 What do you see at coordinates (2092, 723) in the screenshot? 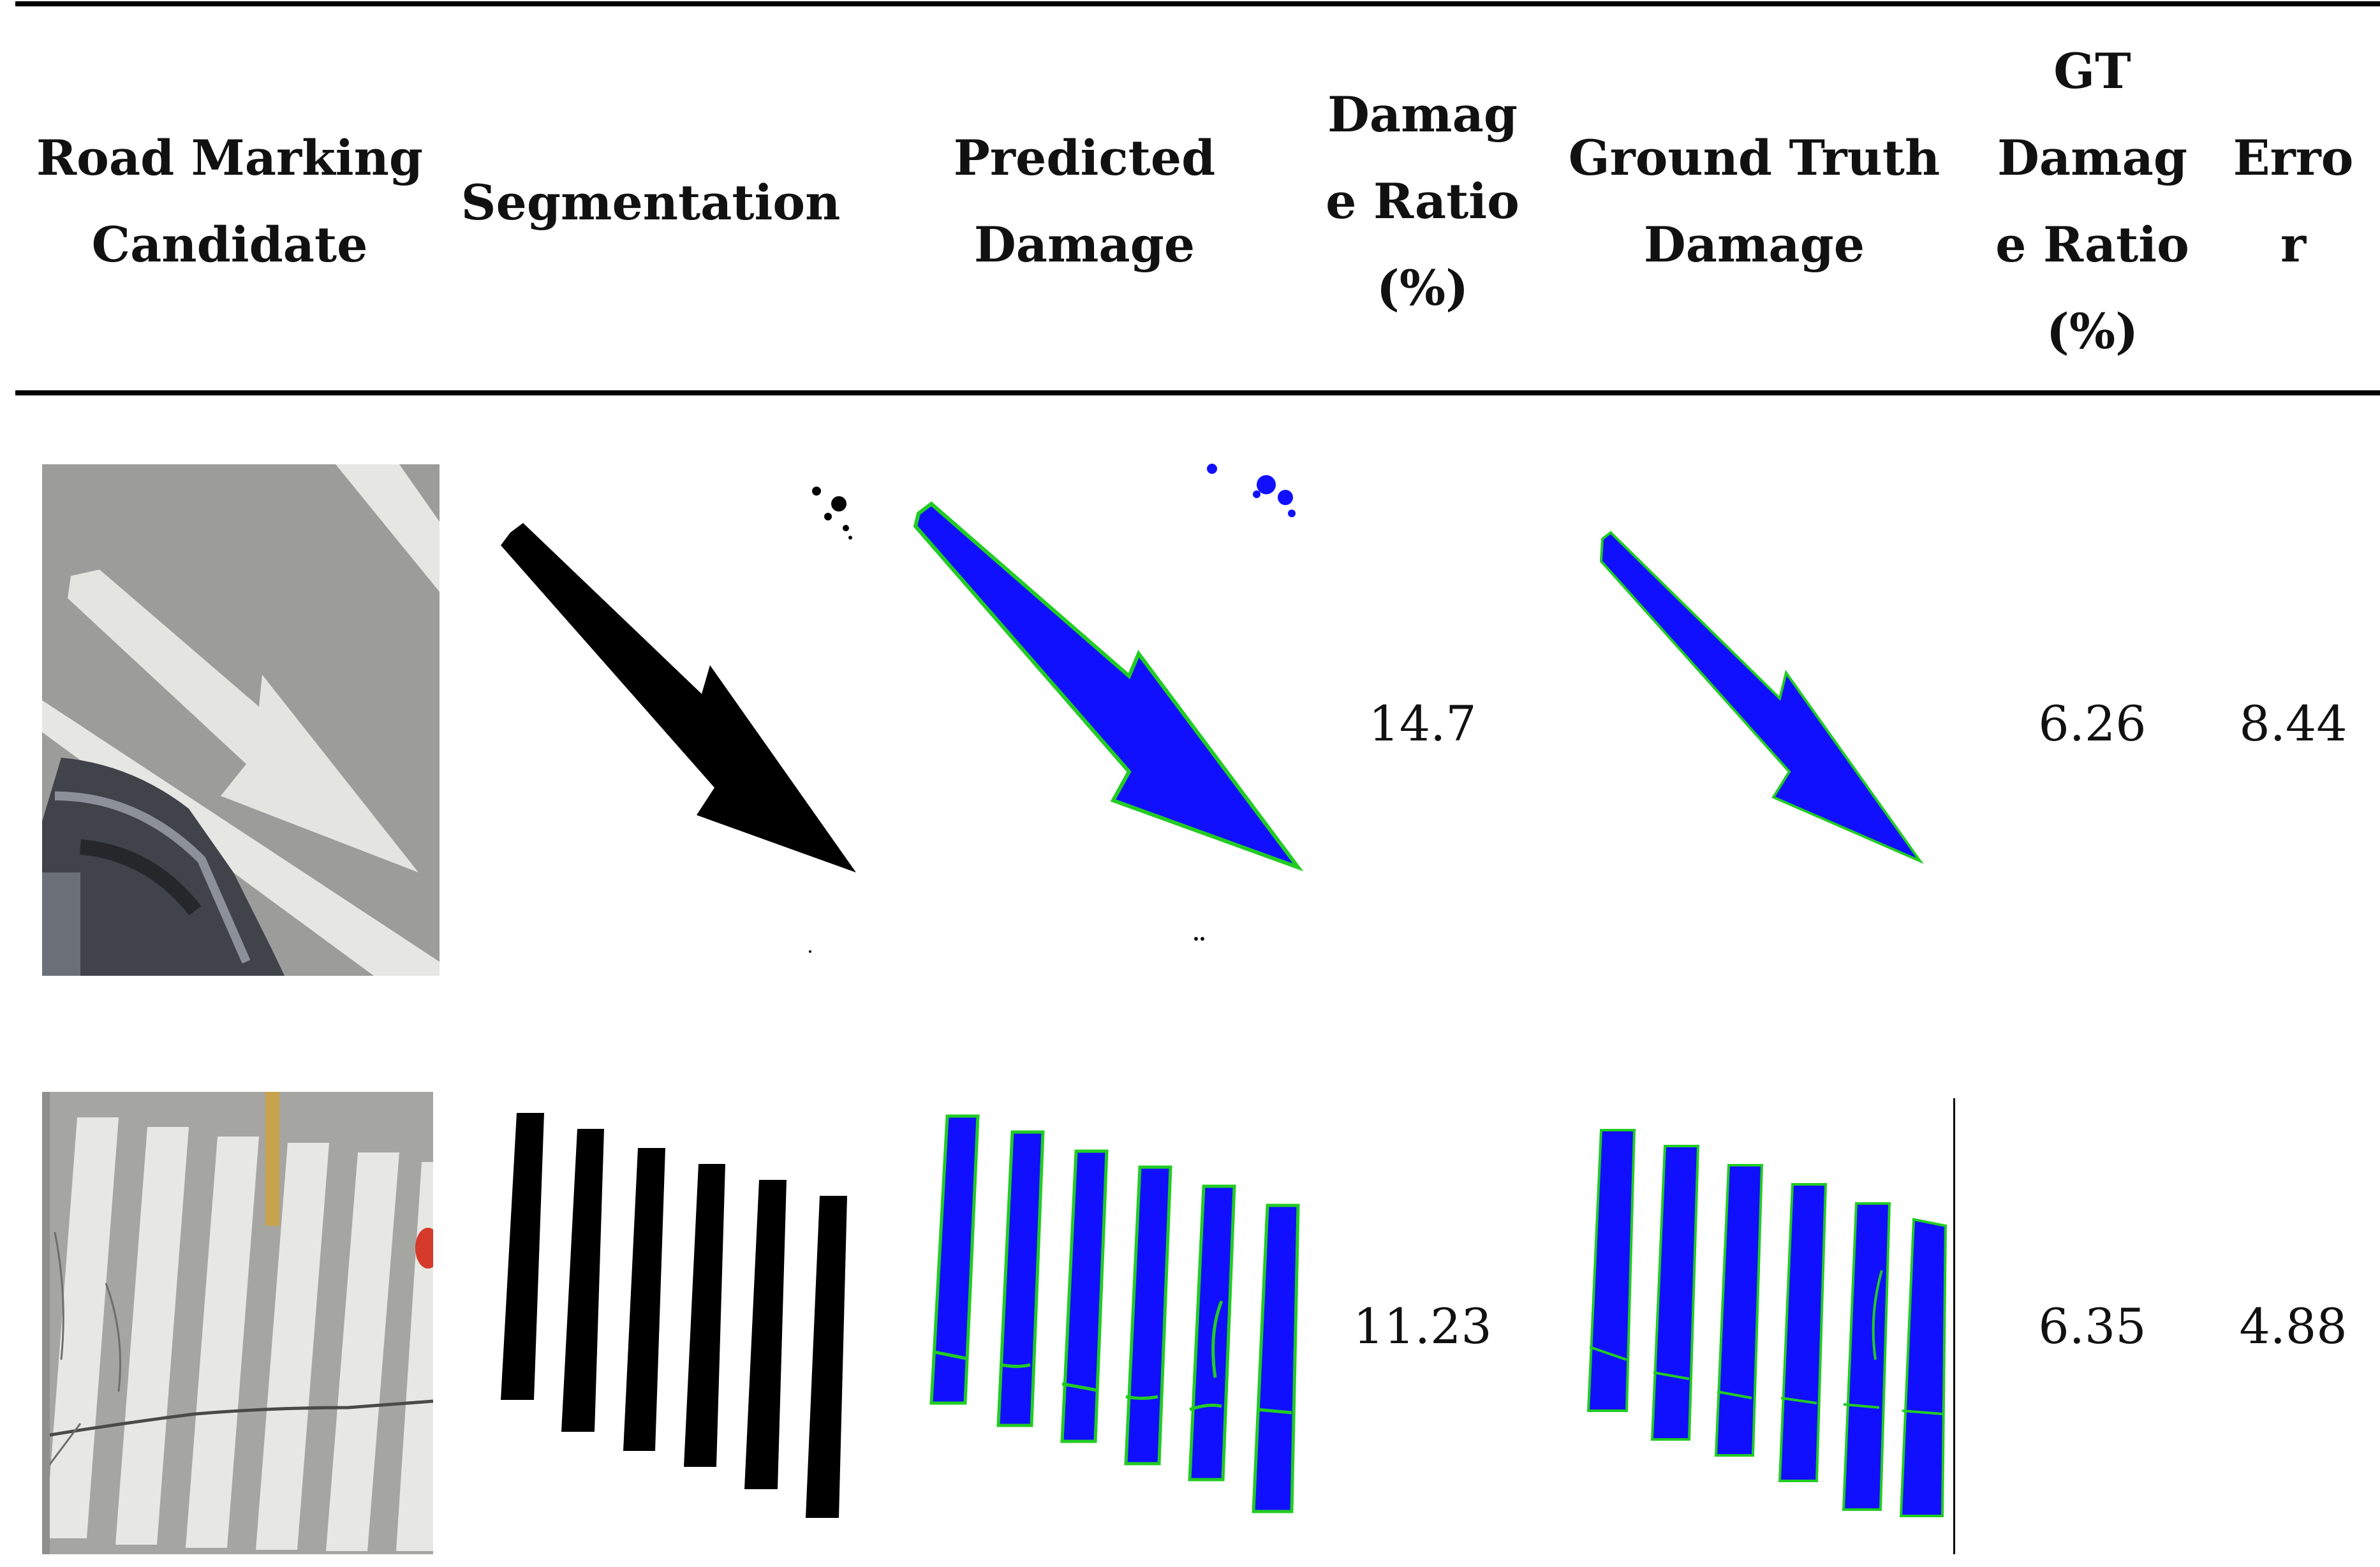
I see `row1-gt-damage-ratio: 6.26` at bounding box center [2092, 723].